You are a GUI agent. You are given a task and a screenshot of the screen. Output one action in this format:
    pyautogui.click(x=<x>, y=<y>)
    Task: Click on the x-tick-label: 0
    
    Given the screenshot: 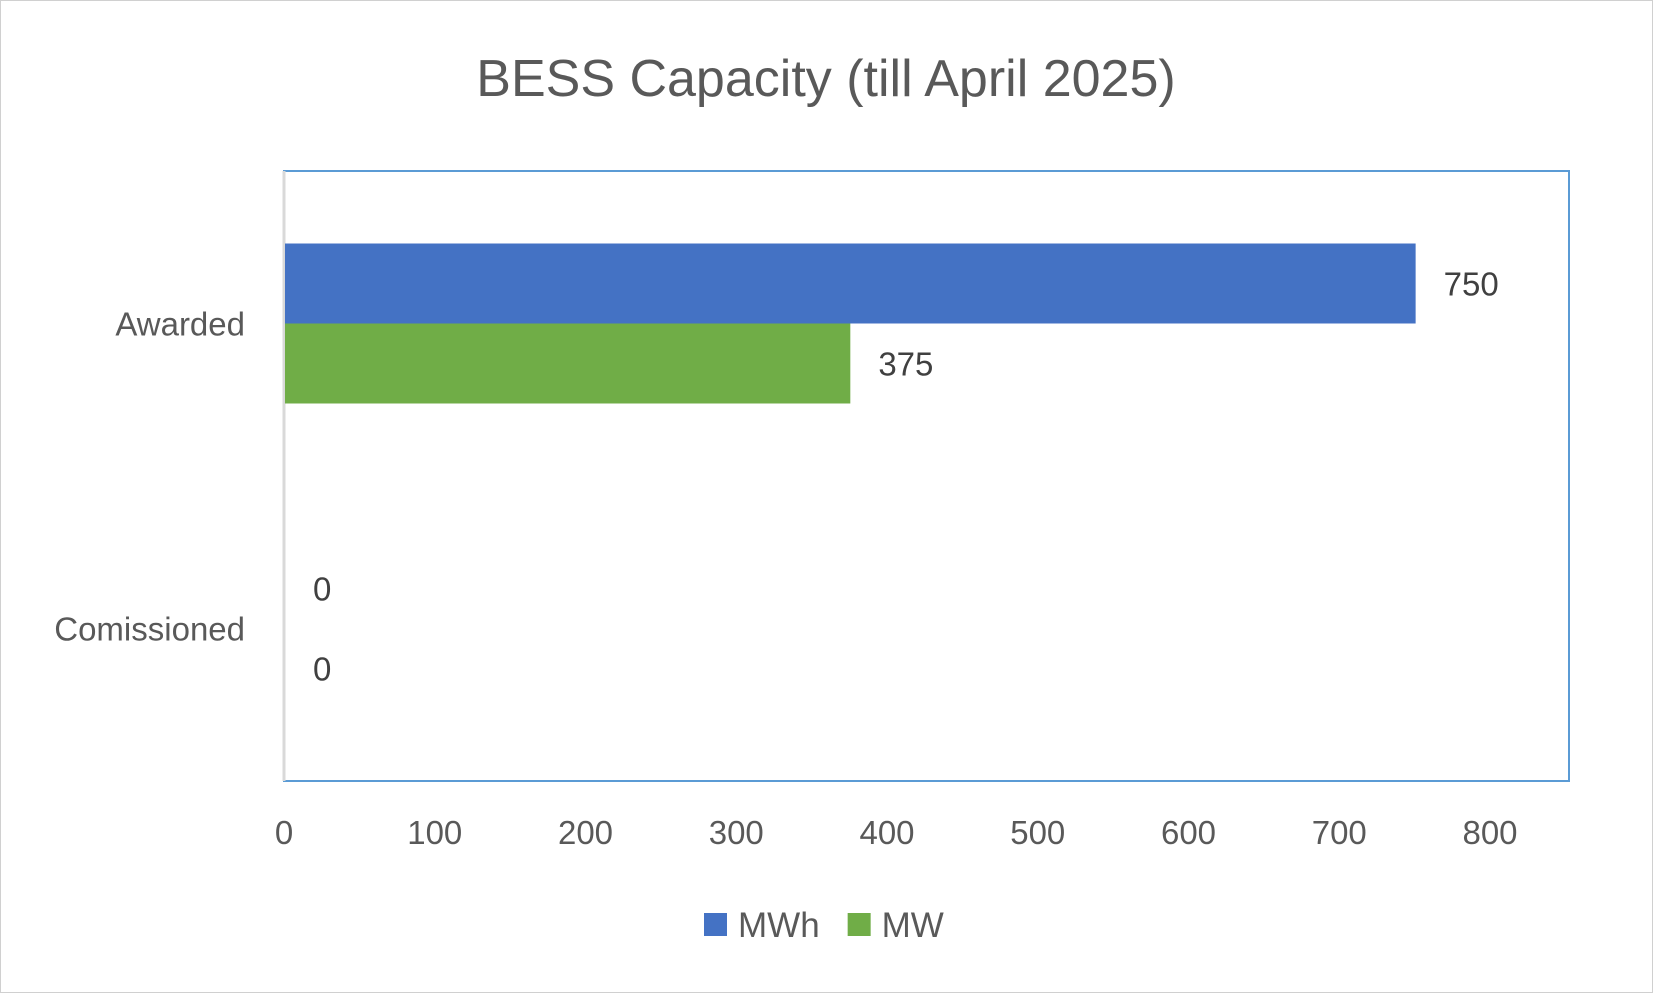 What is the action you would take?
    pyautogui.click(x=284, y=832)
    